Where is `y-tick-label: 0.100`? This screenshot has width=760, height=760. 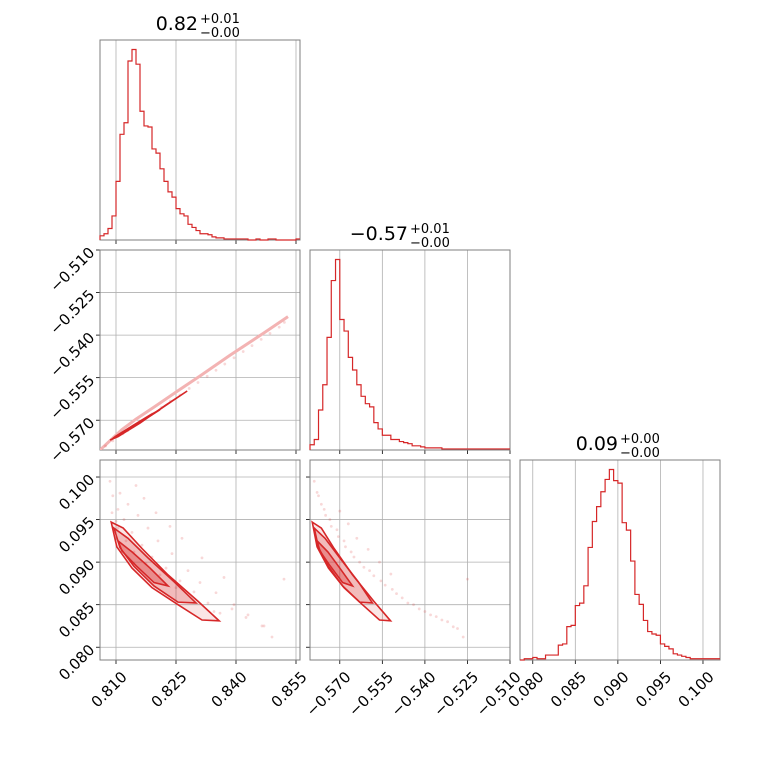
y-tick-label: 0.100 is located at coordinates (76, 492).